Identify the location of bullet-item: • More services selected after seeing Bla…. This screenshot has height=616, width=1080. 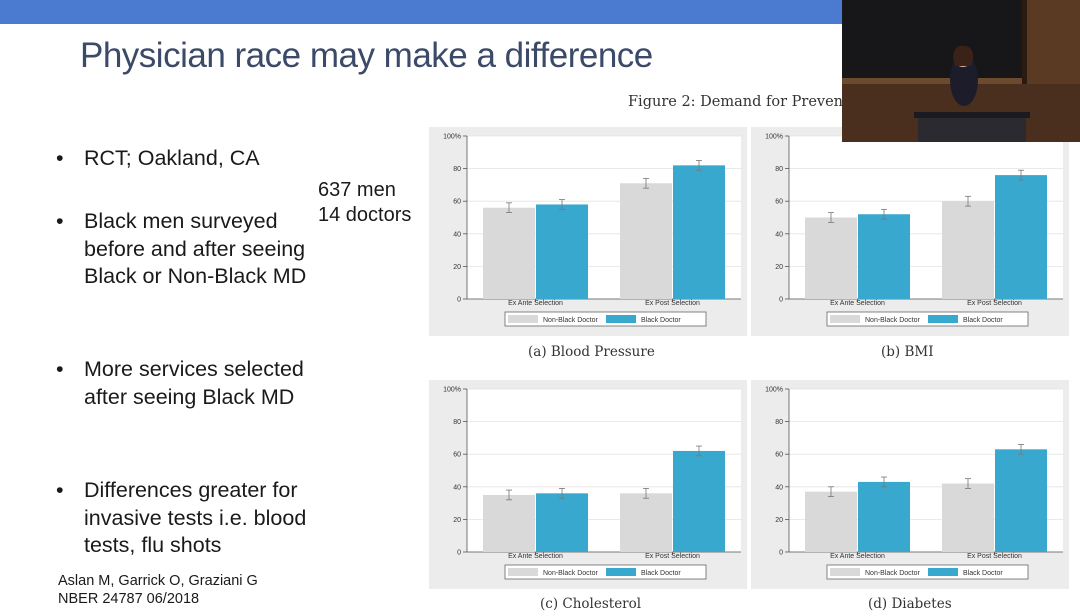
(186, 383).